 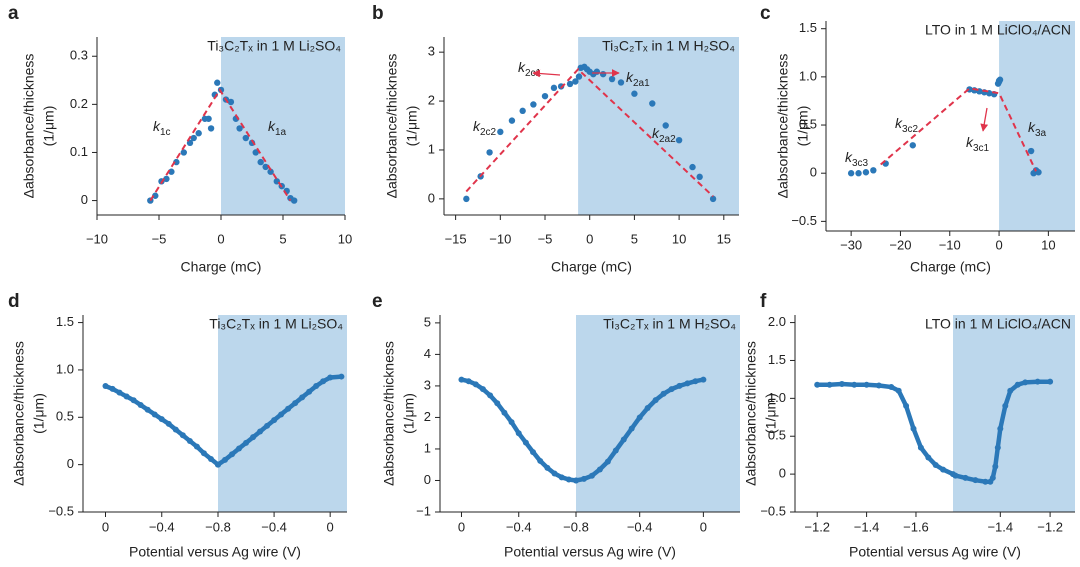 I want to click on y-tick-label: −0.5, so click(x=804, y=220).